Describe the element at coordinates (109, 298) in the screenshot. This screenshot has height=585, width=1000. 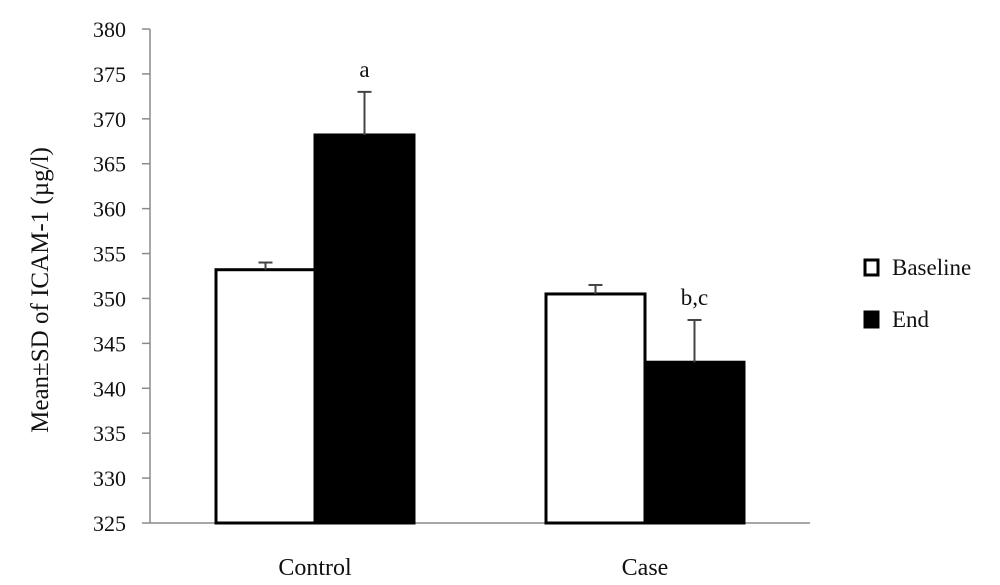
I see `y-tick-label: 350` at that location.